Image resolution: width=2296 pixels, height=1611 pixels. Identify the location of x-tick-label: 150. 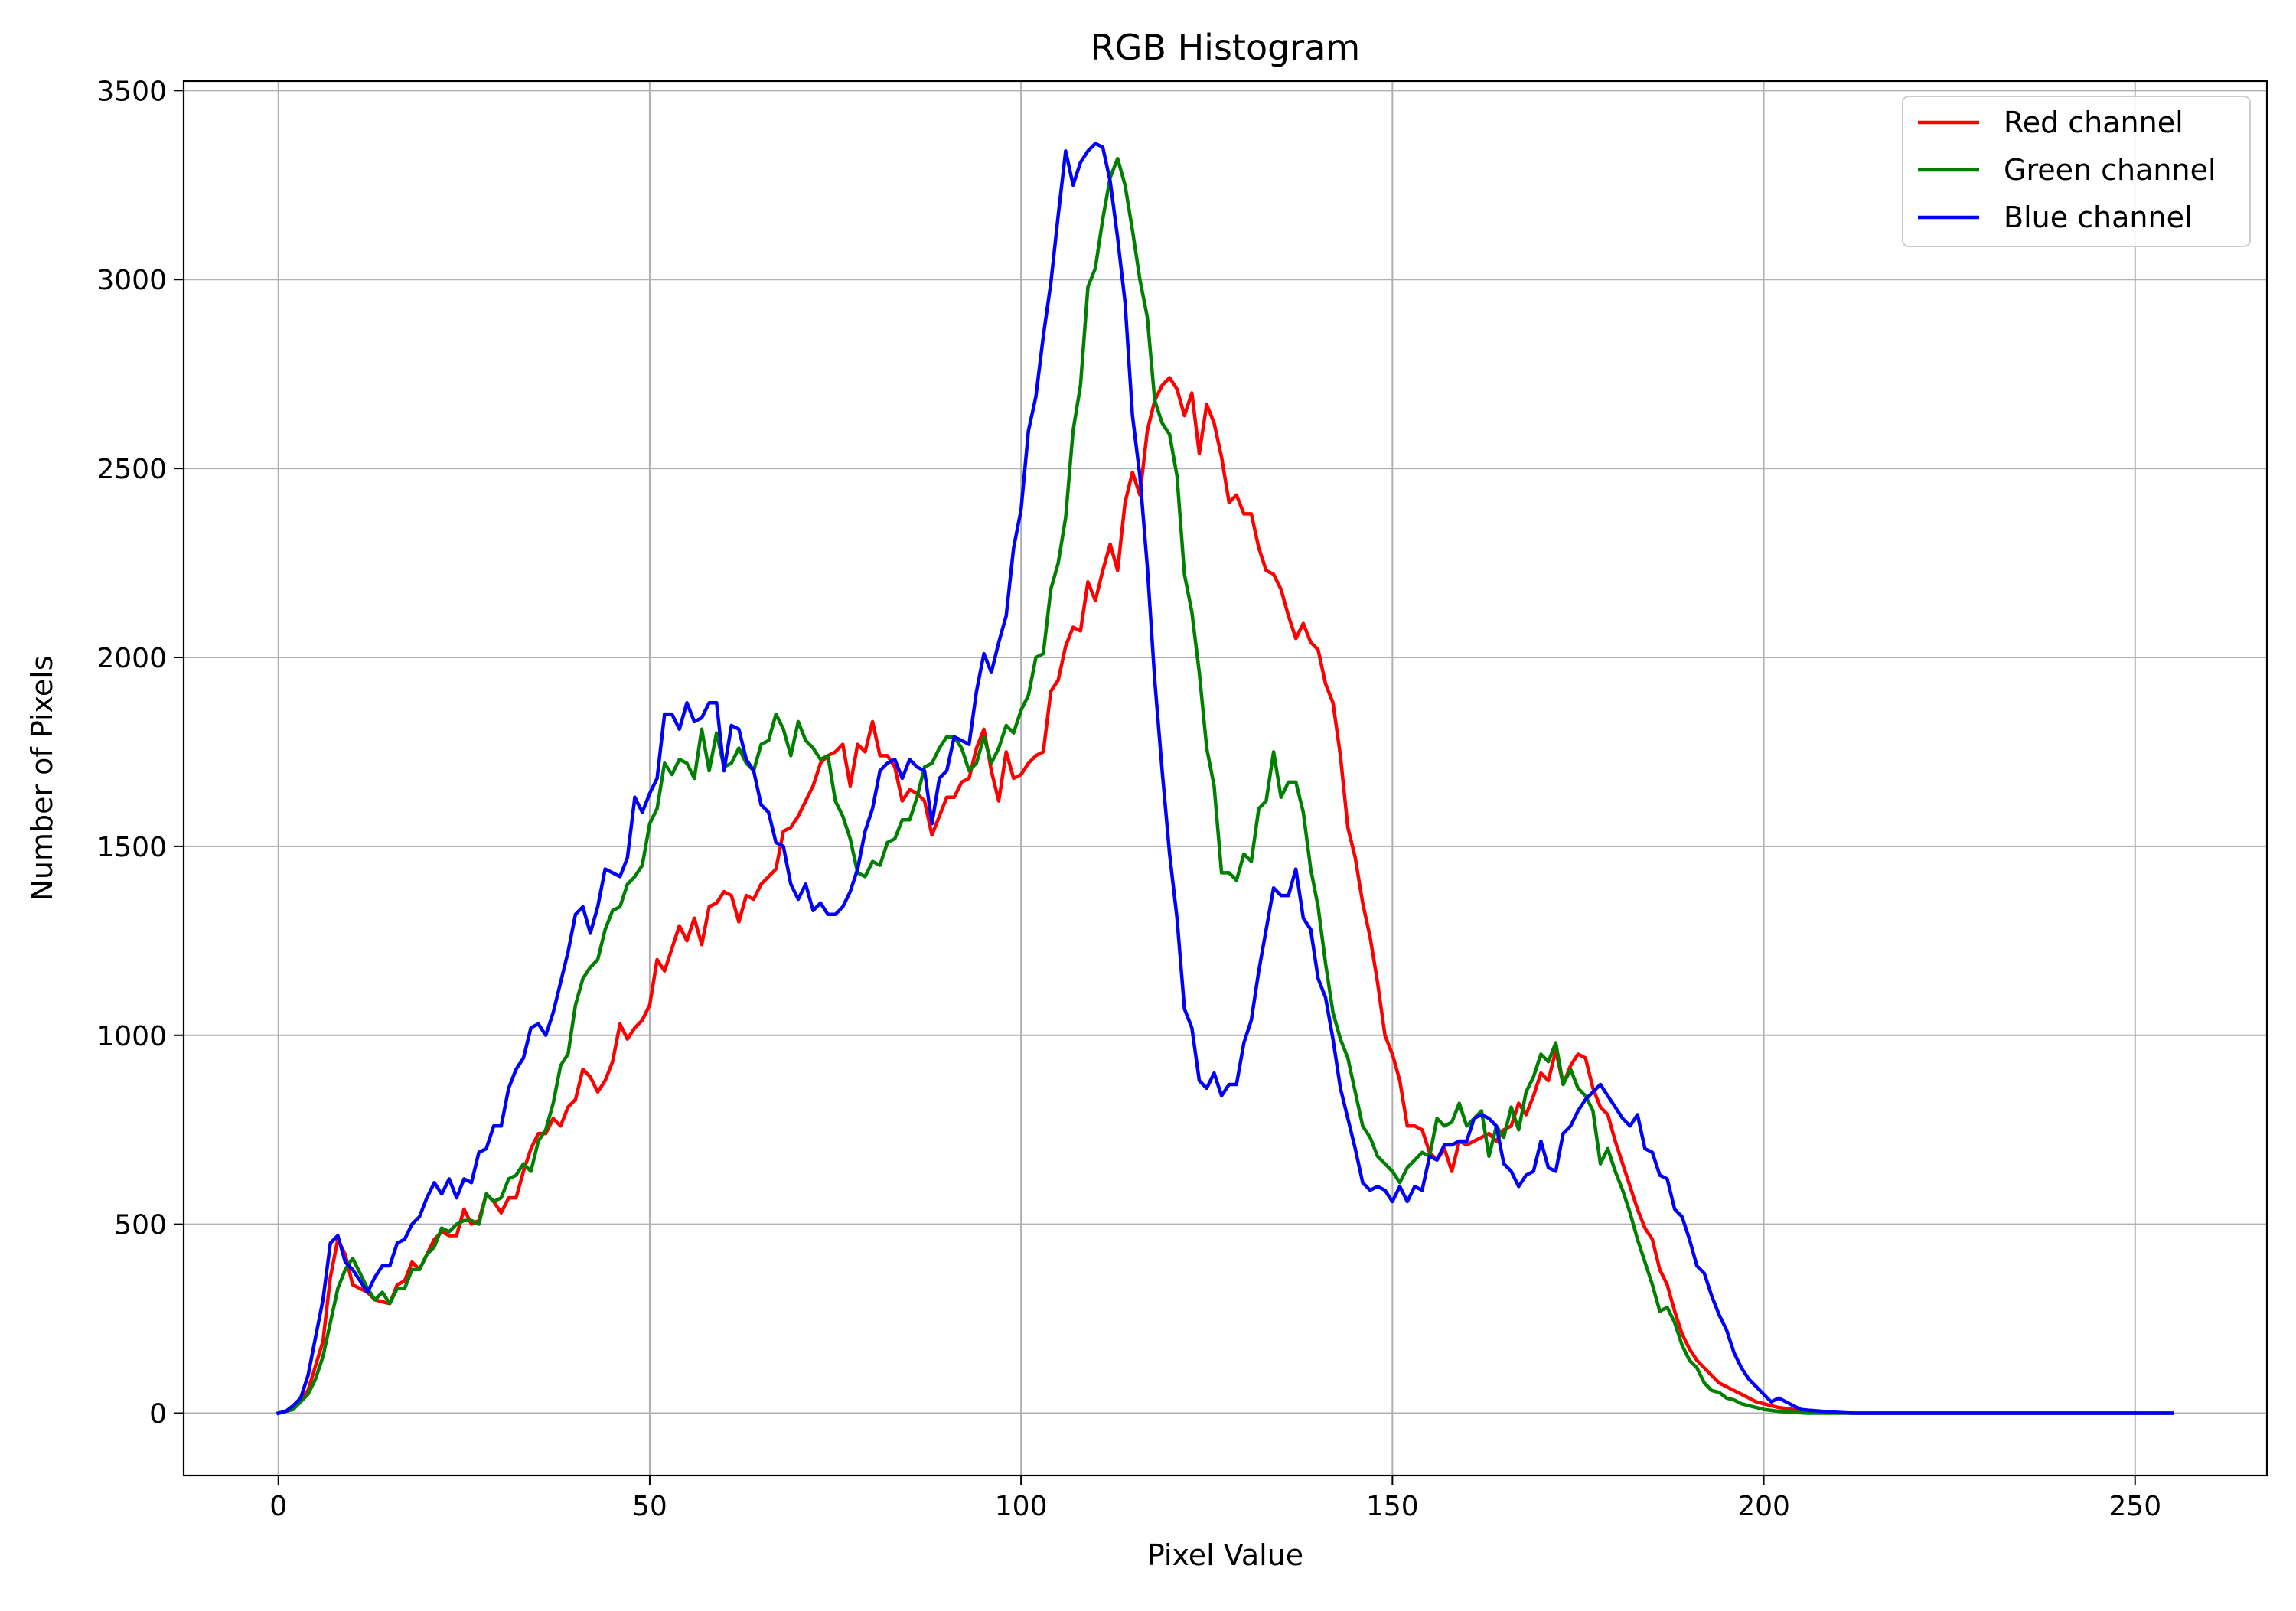
(1392, 1506).